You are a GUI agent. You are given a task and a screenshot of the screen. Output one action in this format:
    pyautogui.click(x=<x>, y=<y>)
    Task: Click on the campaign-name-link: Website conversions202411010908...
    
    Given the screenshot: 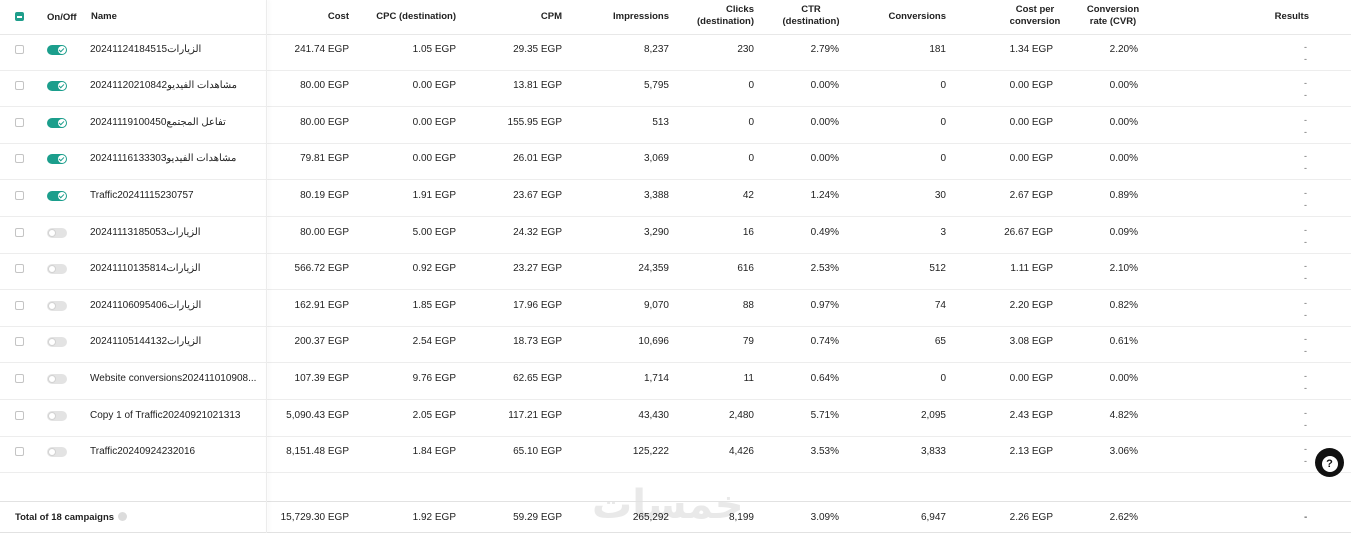 What is the action you would take?
    pyautogui.click(x=173, y=378)
    